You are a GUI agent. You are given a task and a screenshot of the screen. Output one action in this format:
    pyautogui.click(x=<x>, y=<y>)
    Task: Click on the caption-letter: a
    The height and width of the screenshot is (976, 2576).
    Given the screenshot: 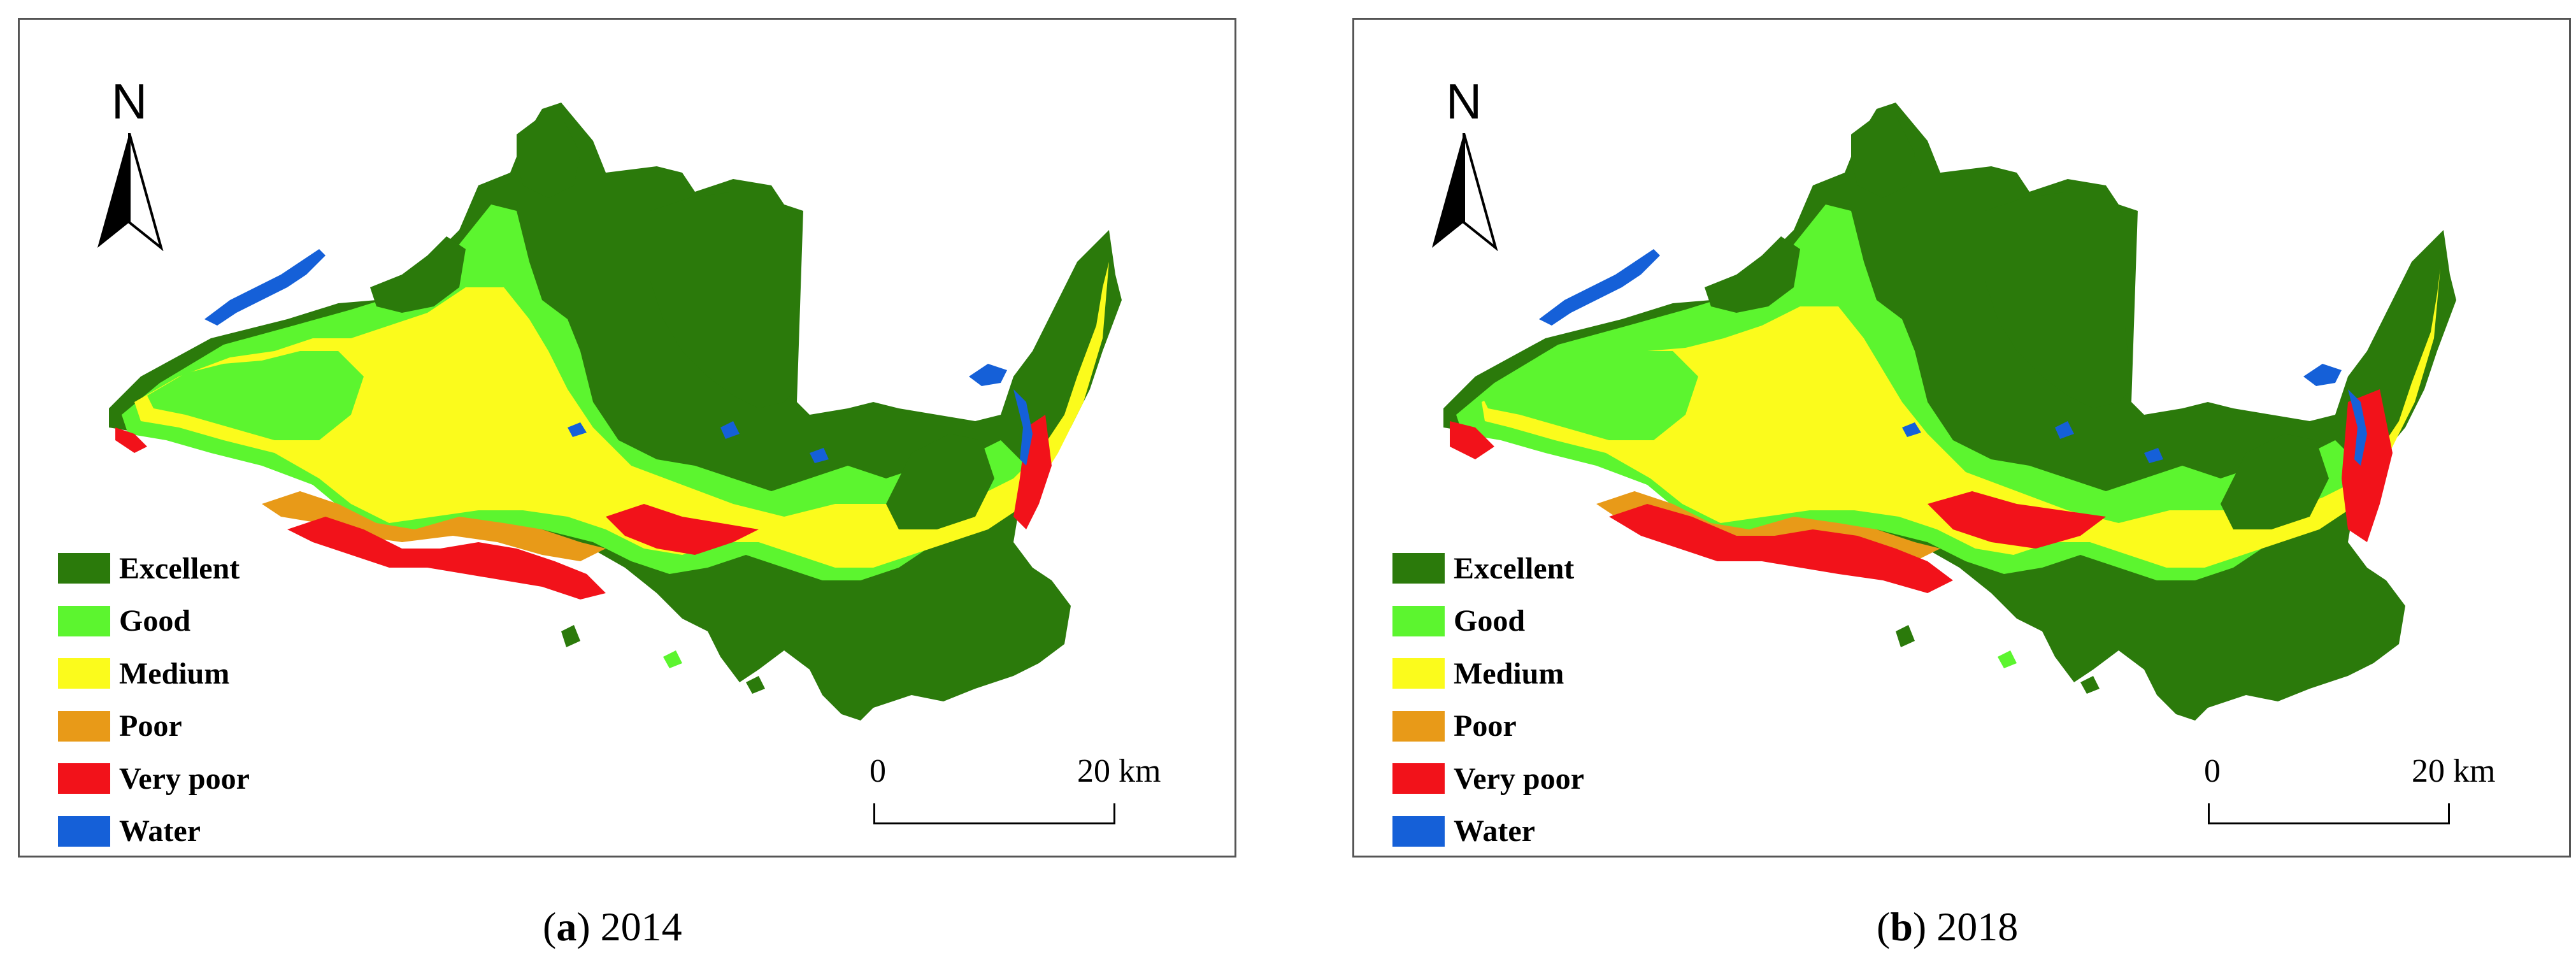 What is the action you would take?
    pyautogui.click(x=567, y=926)
    